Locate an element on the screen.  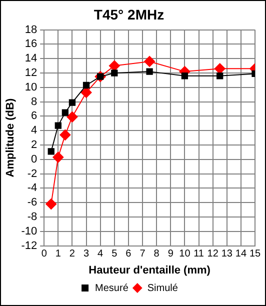
x-tick-label: 11 is located at coordinates (199, 254).